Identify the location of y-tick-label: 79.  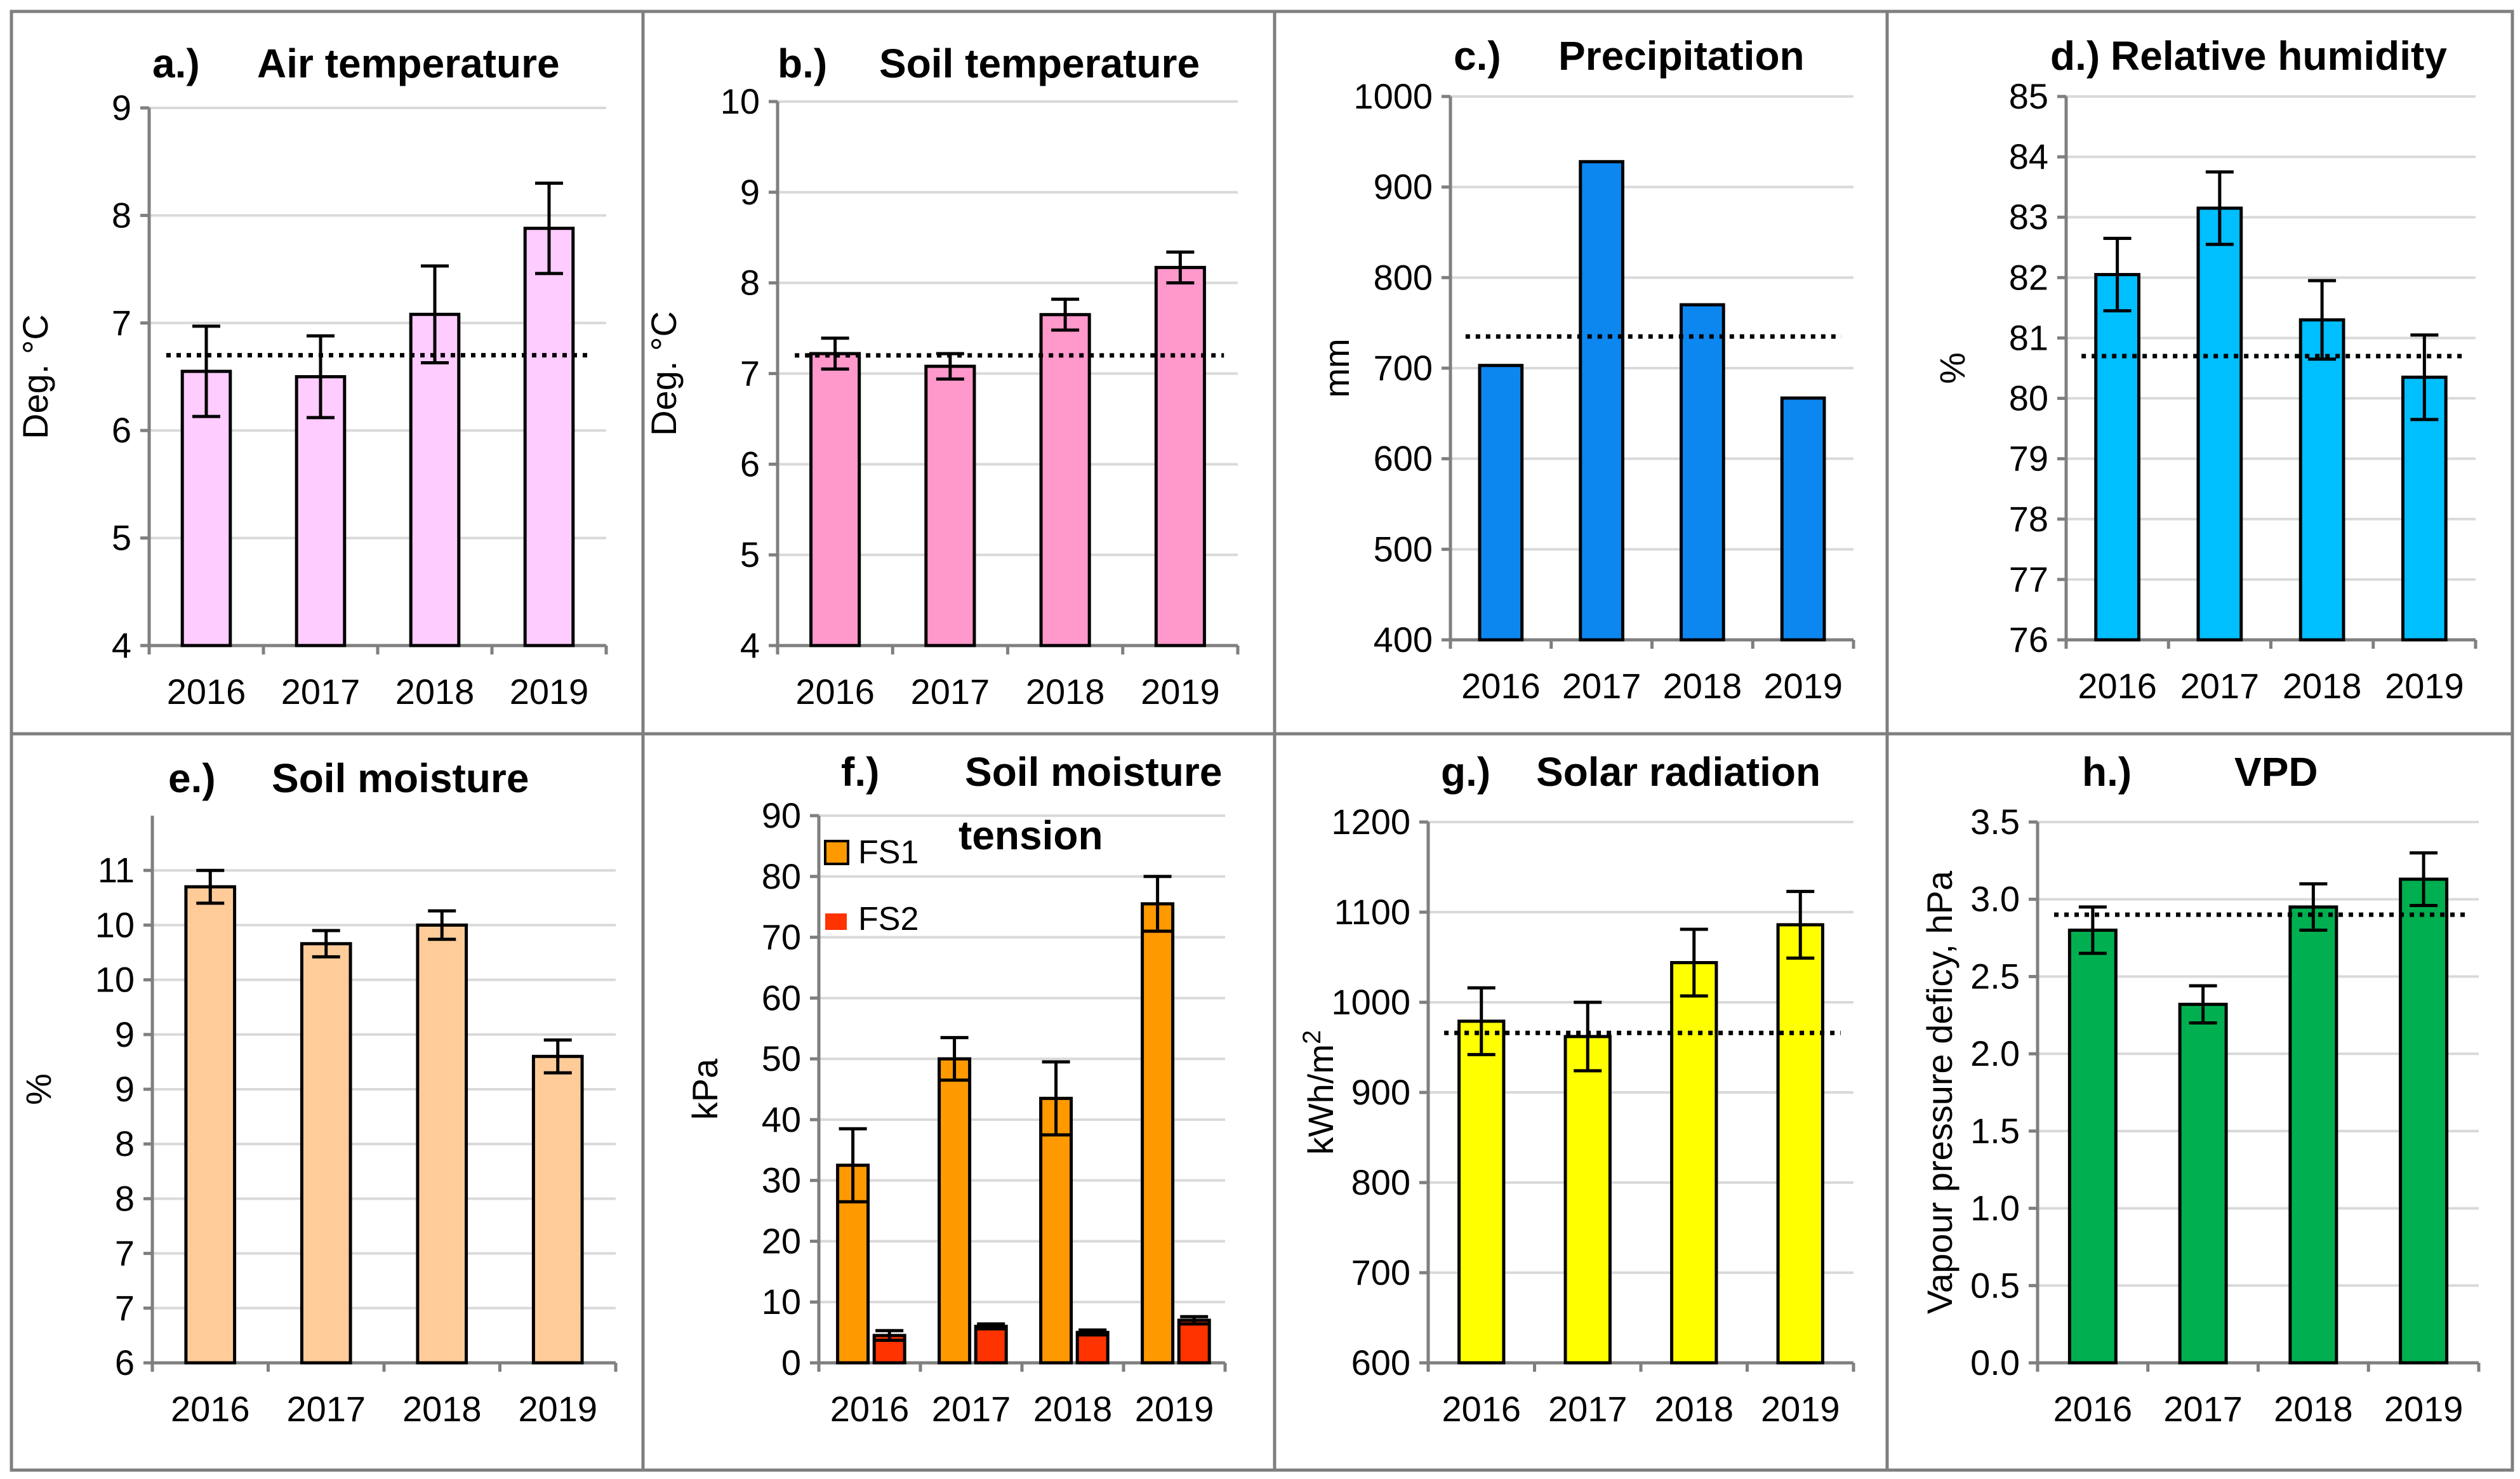
(2028, 459).